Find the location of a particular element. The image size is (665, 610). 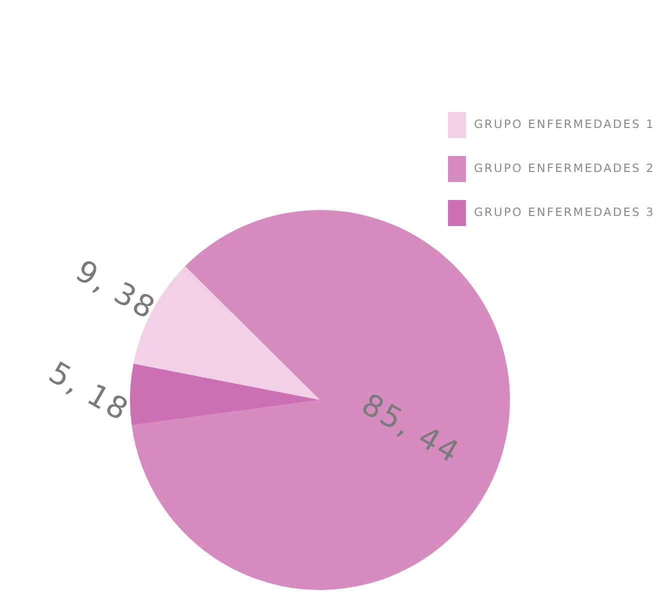

data-label: 5, 18 is located at coordinates (89, 392).